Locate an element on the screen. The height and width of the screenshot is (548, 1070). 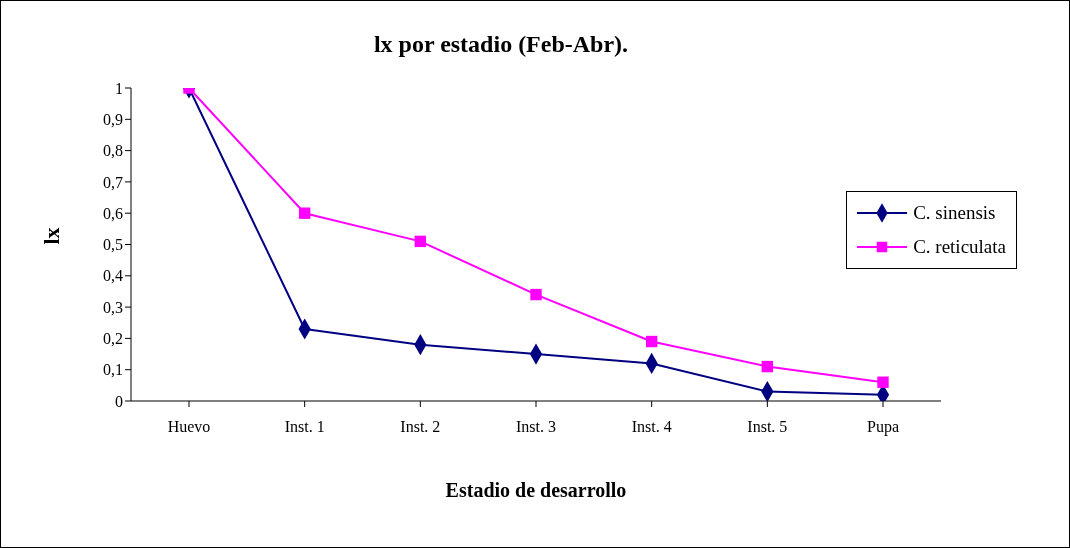
x-tick-label: Huevo is located at coordinates (189, 427).